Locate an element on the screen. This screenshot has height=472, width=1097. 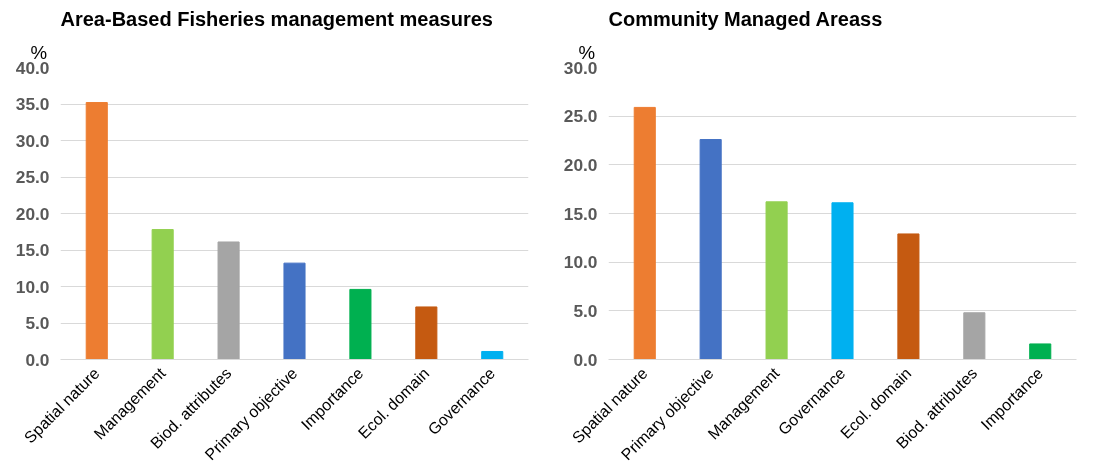
chart-title: Area-Based Fisheries management measures is located at coordinates (276, 18).